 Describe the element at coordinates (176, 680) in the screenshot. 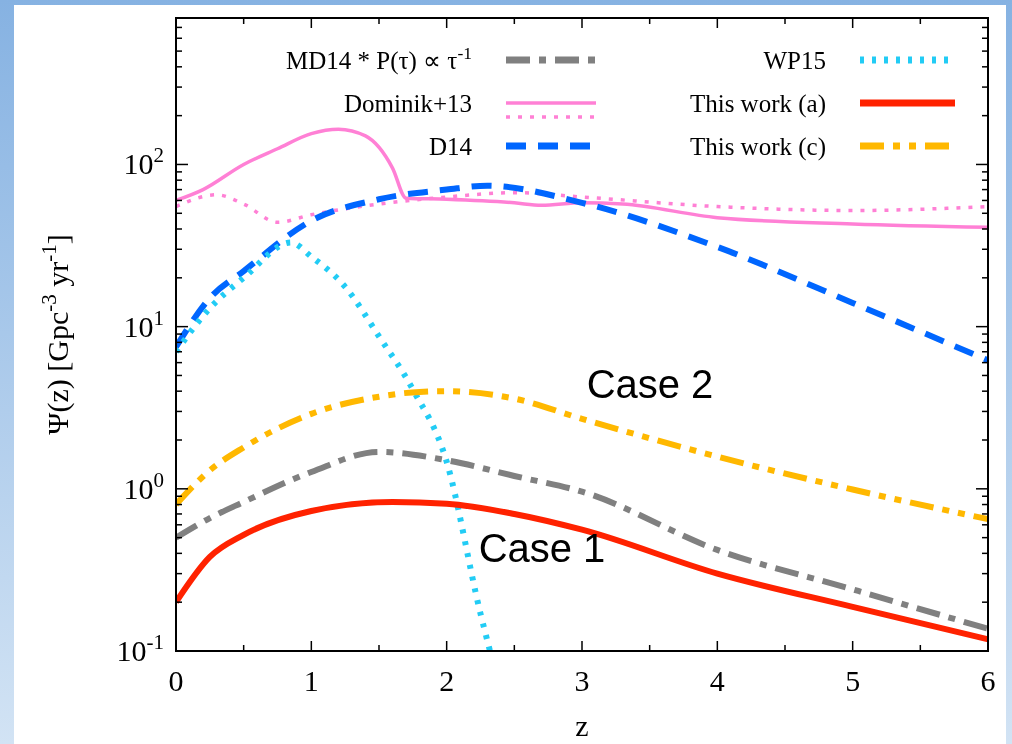

I see `x-tick-label: 0` at that location.